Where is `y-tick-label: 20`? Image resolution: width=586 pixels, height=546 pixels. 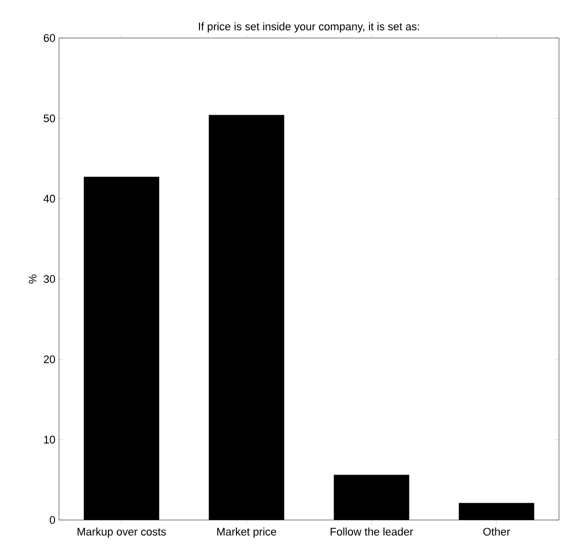
y-tick-label: 20 is located at coordinates (50, 359).